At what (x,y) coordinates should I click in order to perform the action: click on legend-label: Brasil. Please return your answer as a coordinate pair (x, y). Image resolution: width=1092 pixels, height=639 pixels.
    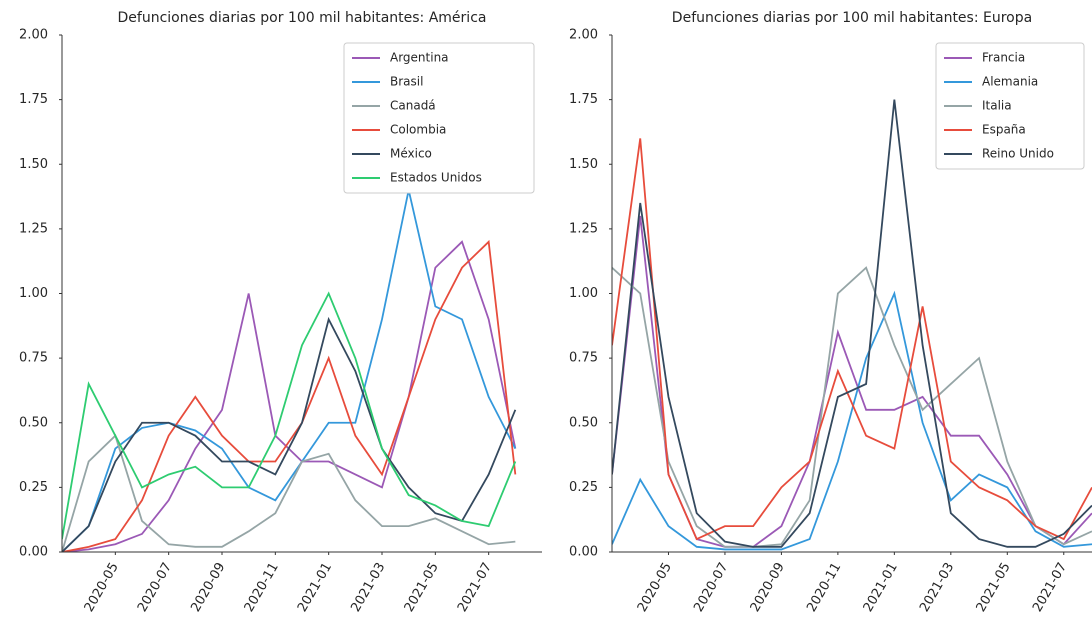
    Looking at the image, I should click on (406, 82).